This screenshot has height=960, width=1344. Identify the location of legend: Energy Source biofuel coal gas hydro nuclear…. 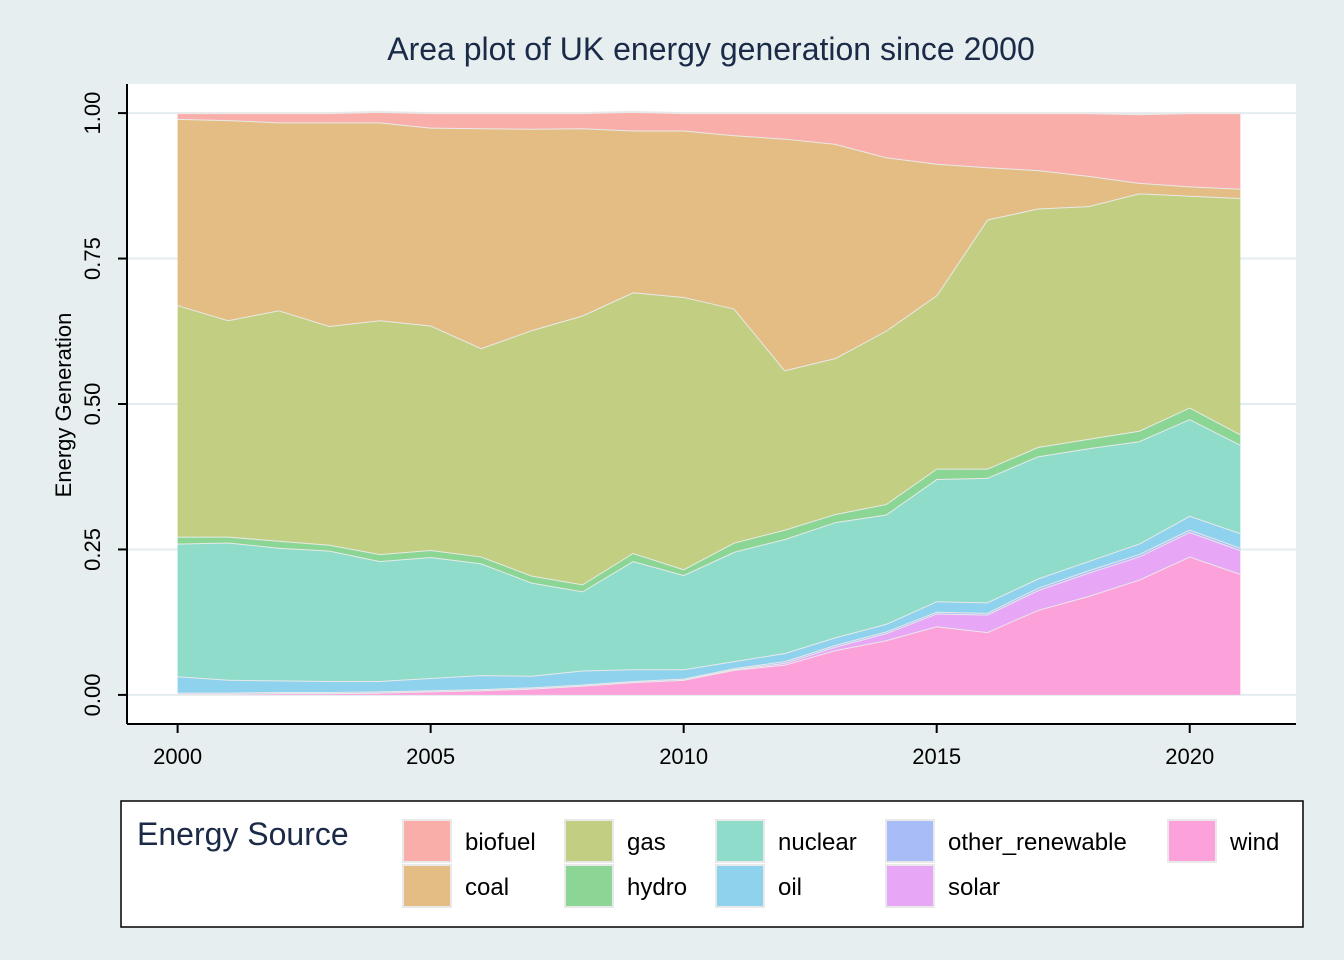
(712, 864).